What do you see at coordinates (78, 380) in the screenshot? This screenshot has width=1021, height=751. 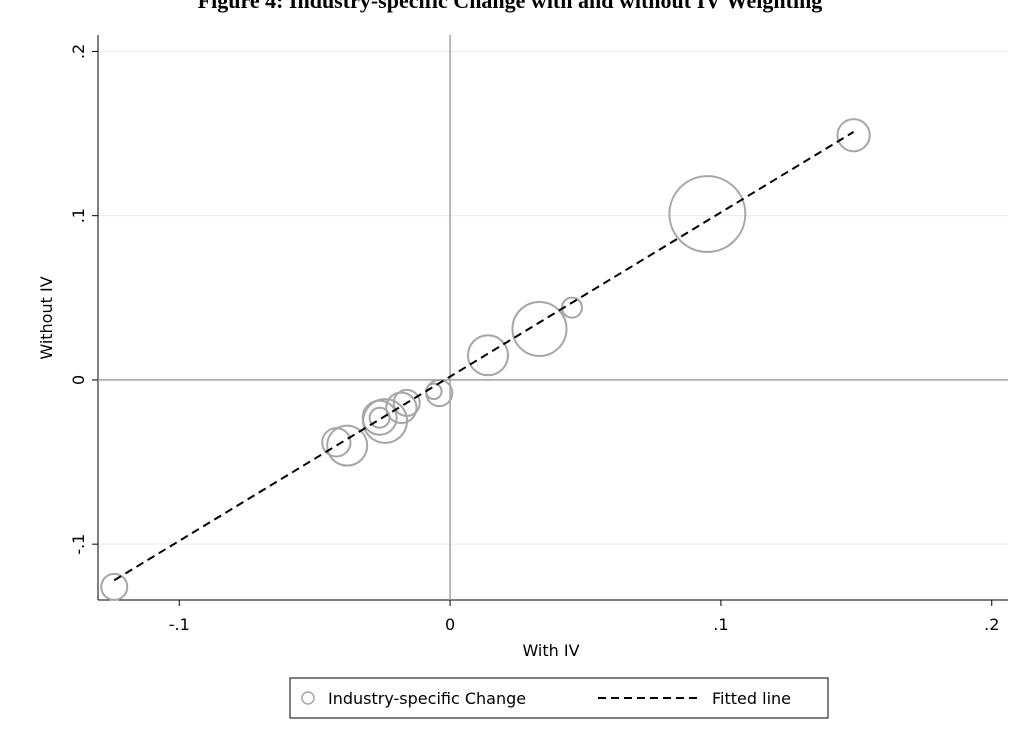 I see `y-tick-label: 0` at bounding box center [78, 380].